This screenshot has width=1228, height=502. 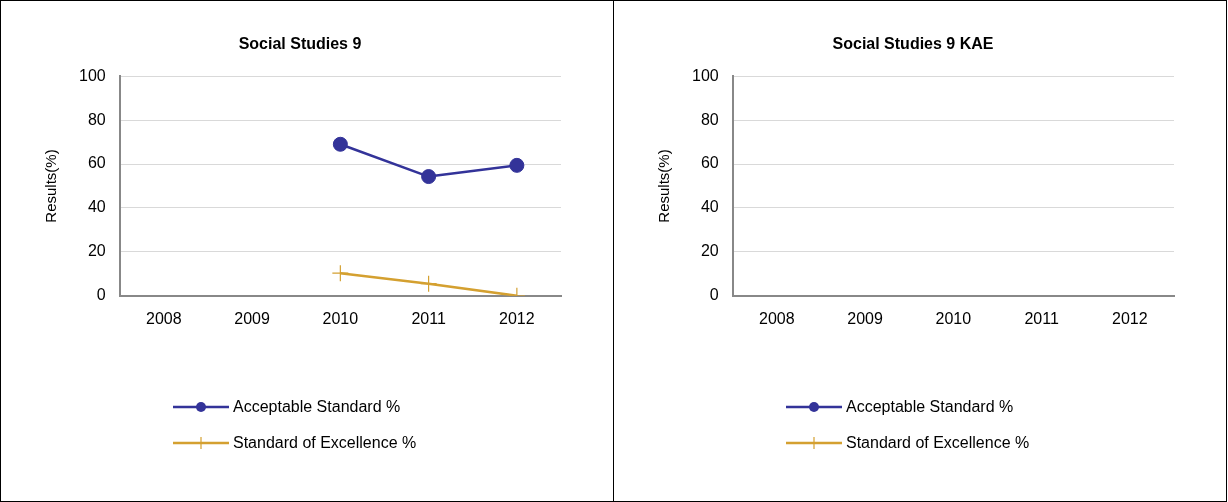 What do you see at coordinates (913, 44) in the screenshot?
I see `chart-title: Social Studies 9 KAE` at bounding box center [913, 44].